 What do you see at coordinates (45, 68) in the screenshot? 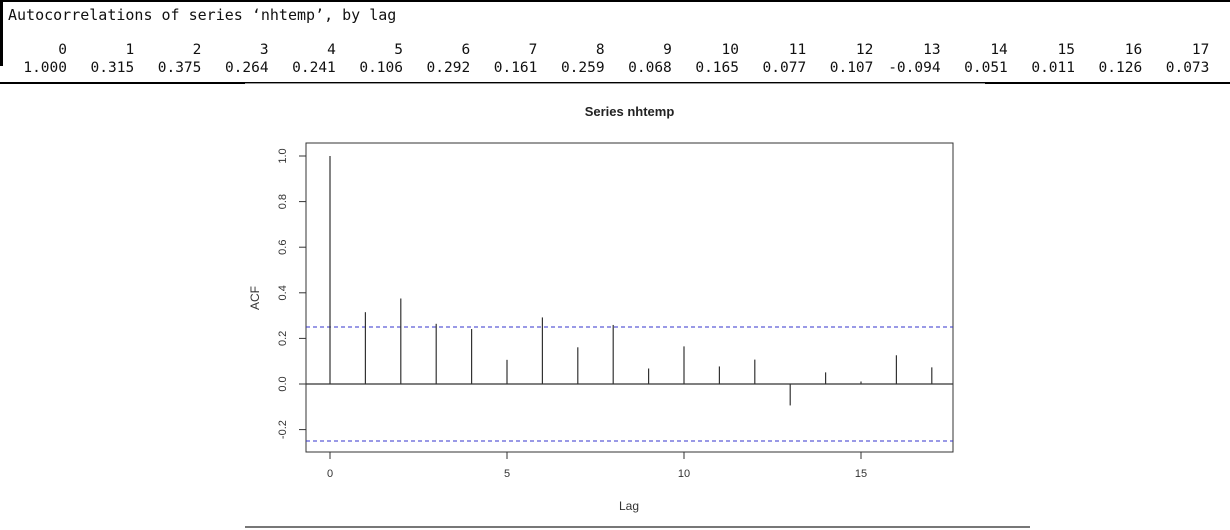
I see `console-acf-value-0: 1.000` at bounding box center [45, 68].